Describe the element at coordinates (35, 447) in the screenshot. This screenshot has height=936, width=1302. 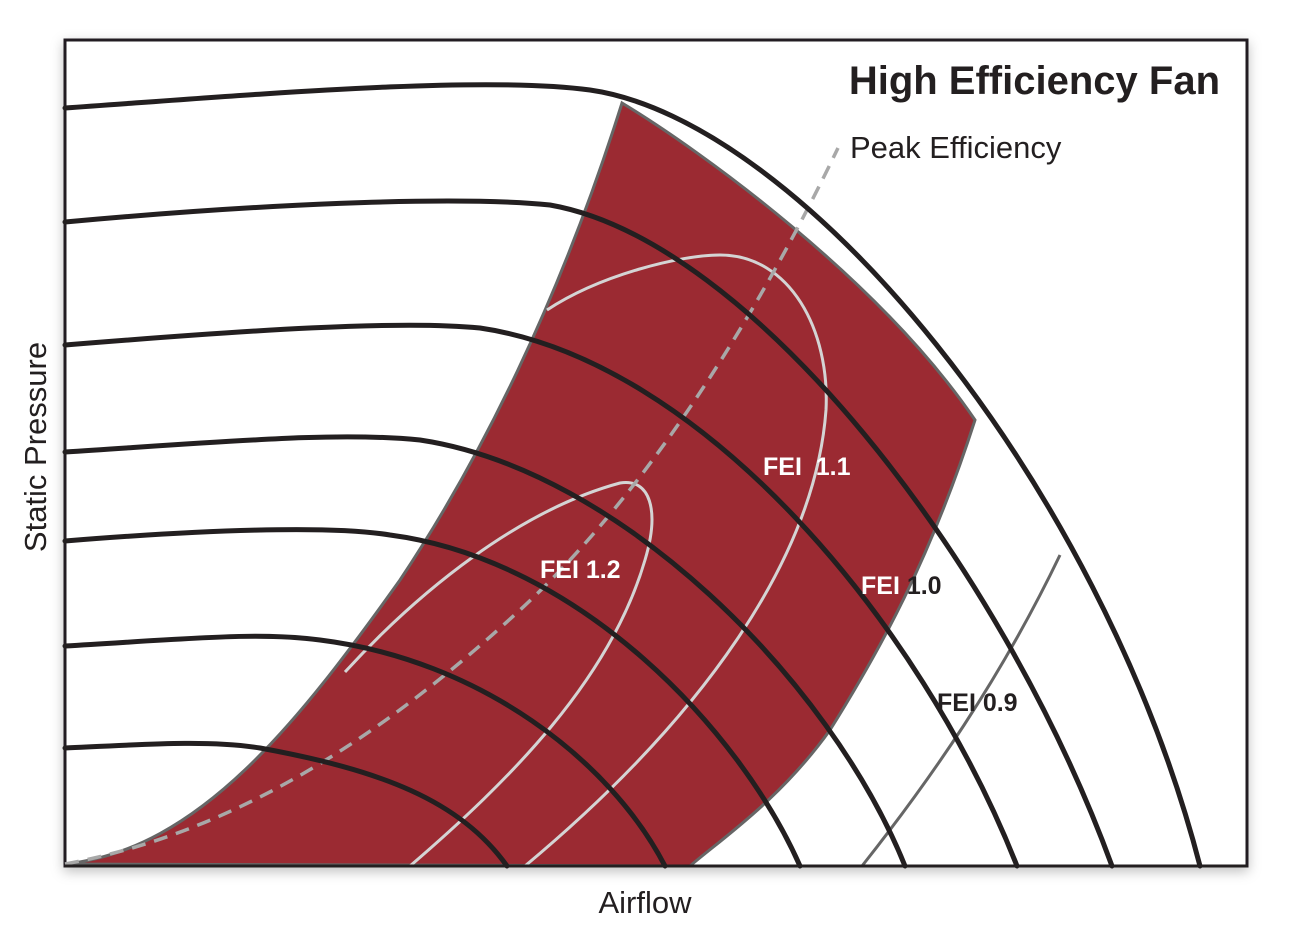
I see `y-axis-label: Static Pressure` at that location.